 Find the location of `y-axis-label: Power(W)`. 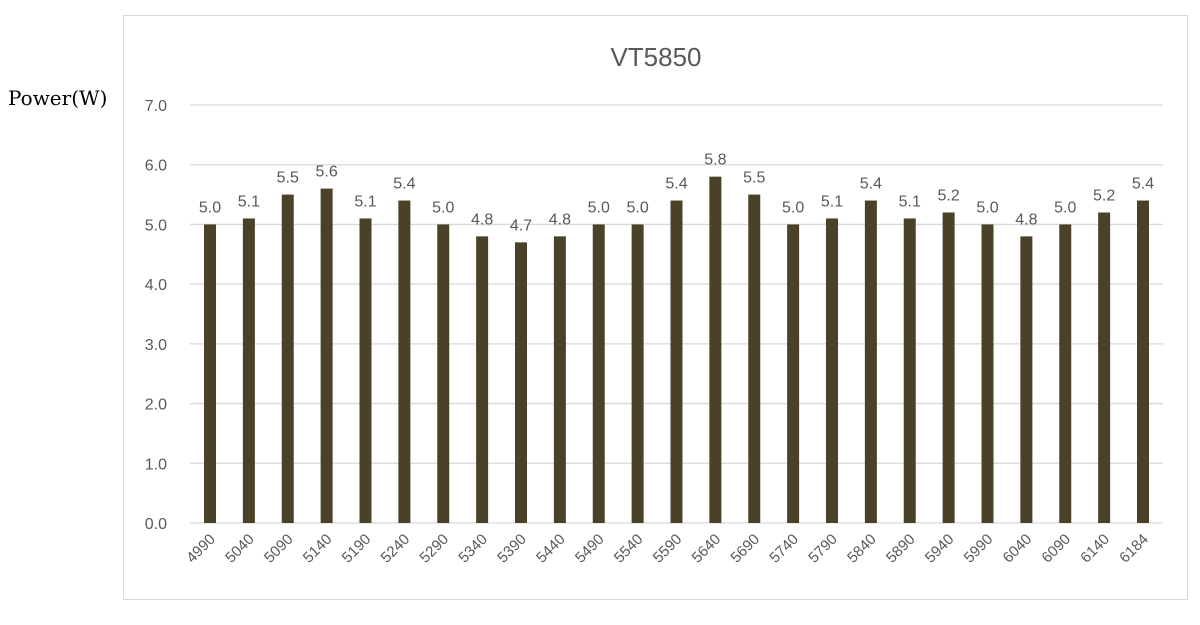

y-axis-label: Power(W) is located at coordinates (58, 98).